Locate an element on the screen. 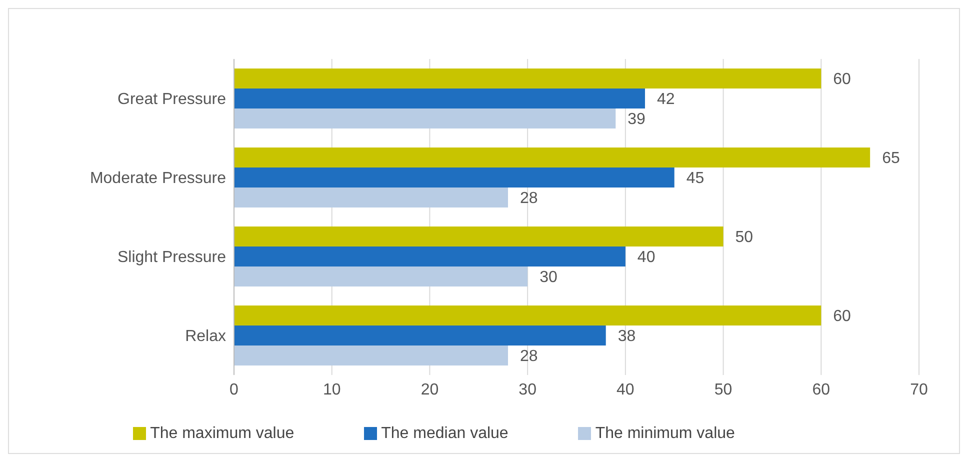 Image resolution: width=968 pixels, height=462 pixels. data-label: 30 is located at coordinates (549, 277).